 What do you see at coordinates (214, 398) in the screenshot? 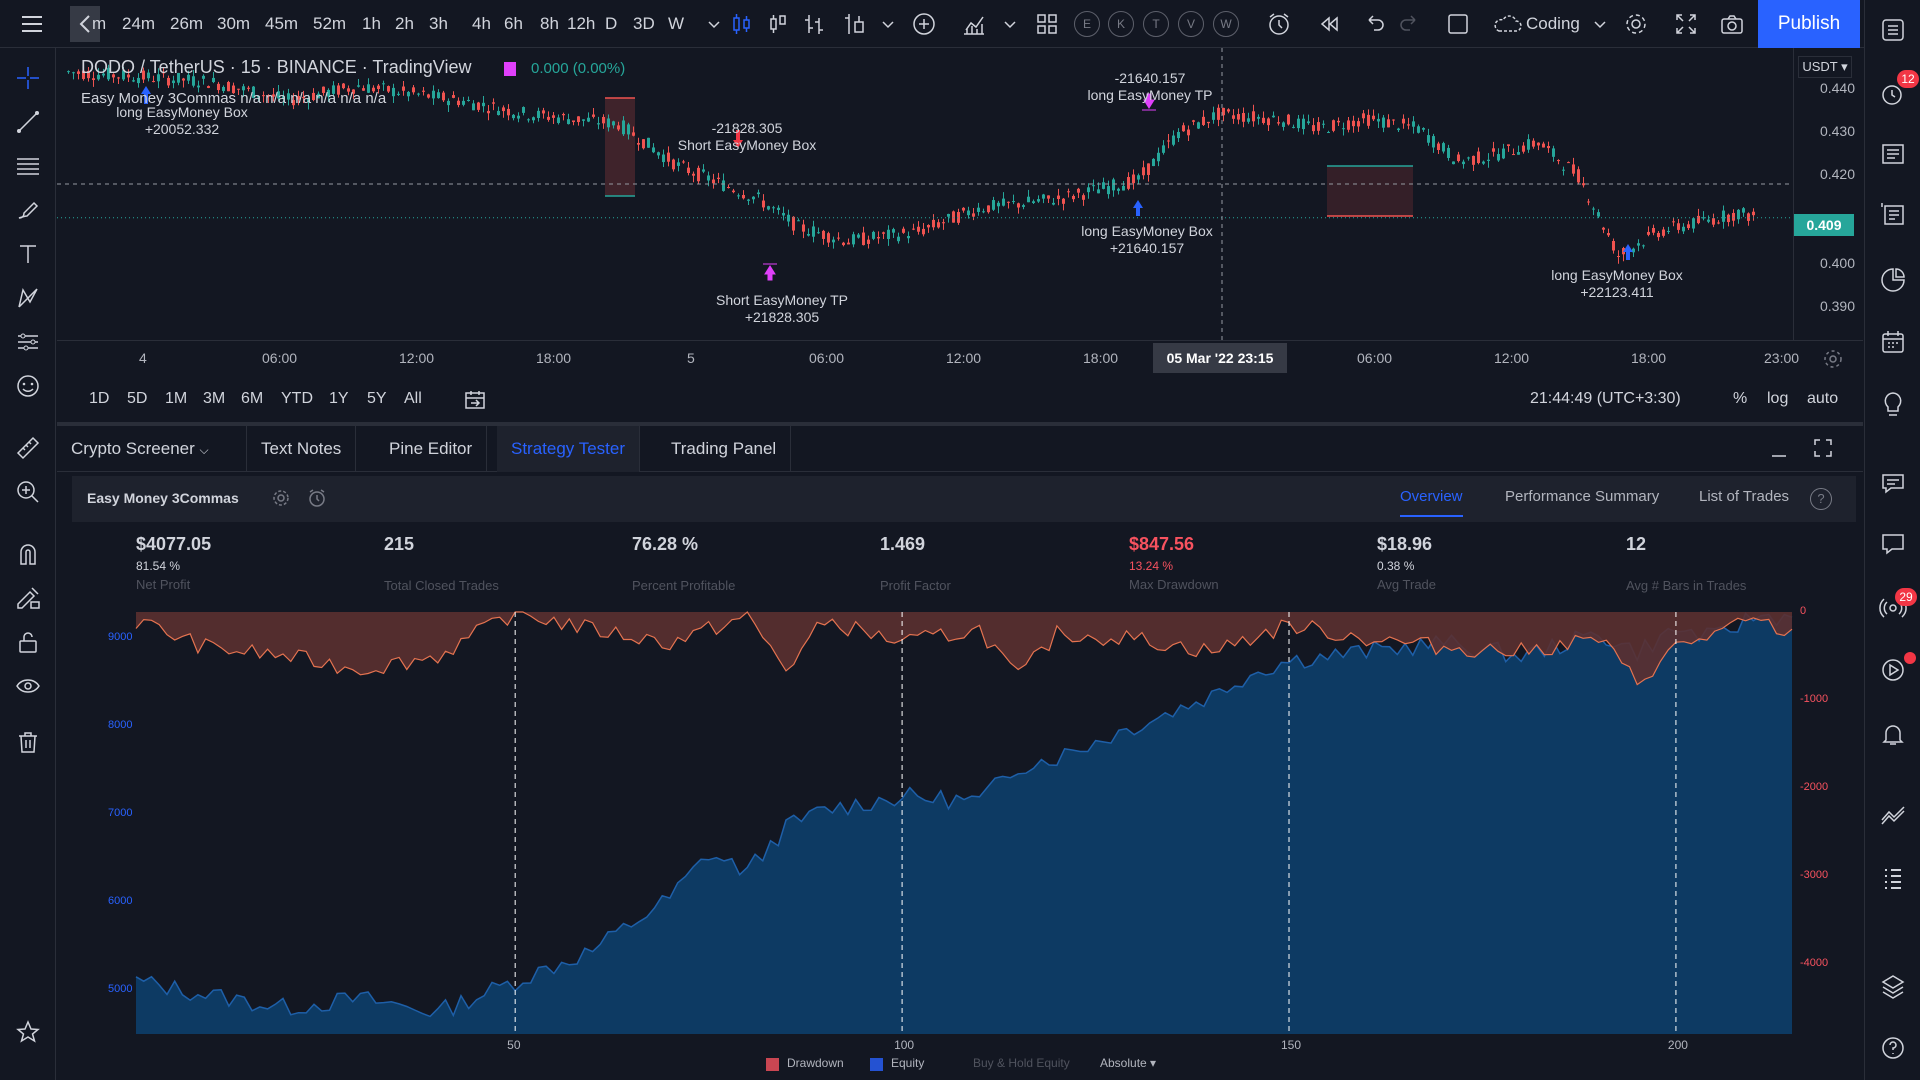
I see `range-button: 3M` at bounding box center [214, 398].